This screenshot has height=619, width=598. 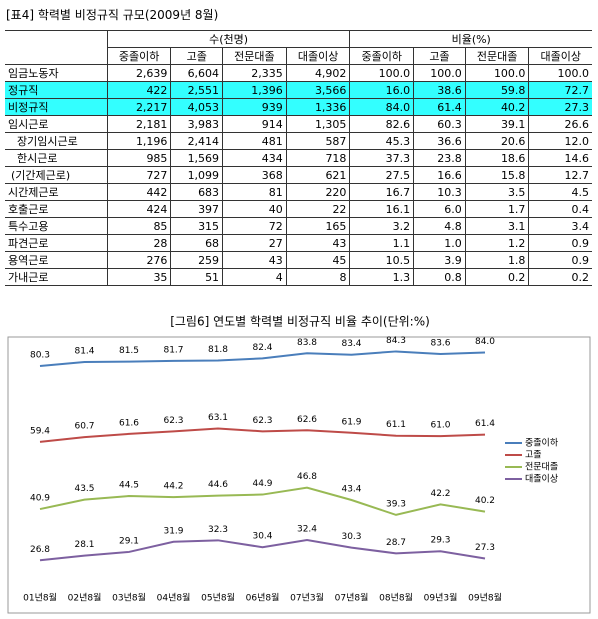 I want to click on data-label: 31.9, so click(x=173, y=531).